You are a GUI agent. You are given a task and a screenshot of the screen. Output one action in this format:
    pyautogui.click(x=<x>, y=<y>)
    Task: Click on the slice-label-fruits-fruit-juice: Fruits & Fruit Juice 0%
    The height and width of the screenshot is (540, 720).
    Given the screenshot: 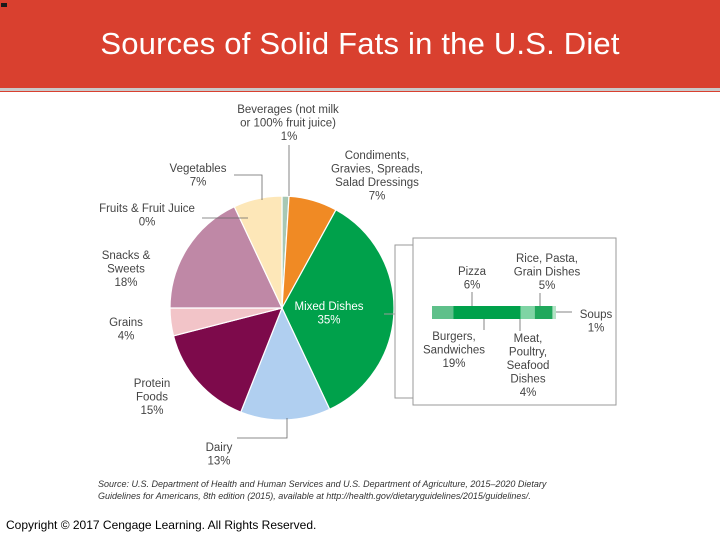 What is the action you would take?
    pyautogui.click(x=147, y=216)
    